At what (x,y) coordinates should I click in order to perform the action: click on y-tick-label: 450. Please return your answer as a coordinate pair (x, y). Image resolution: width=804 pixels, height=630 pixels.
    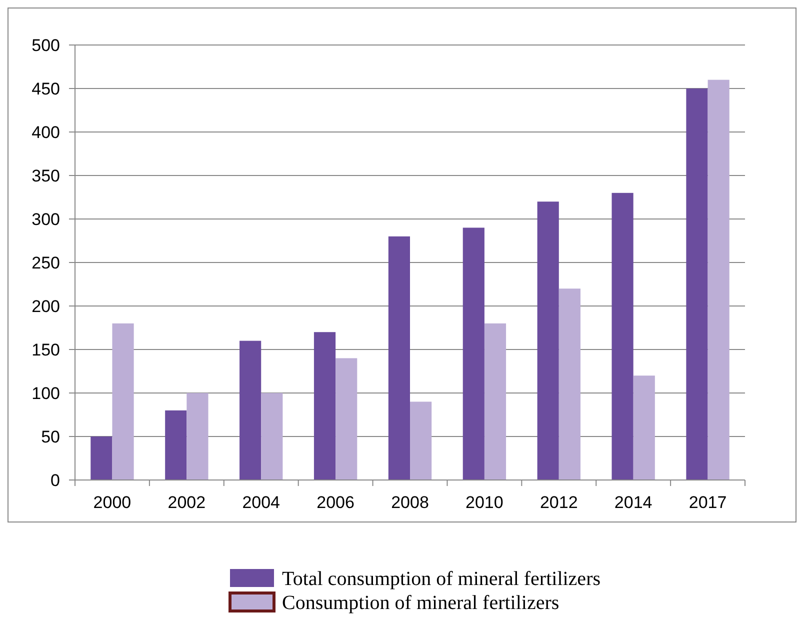
    Looking at the image, I should click on (46, 88).